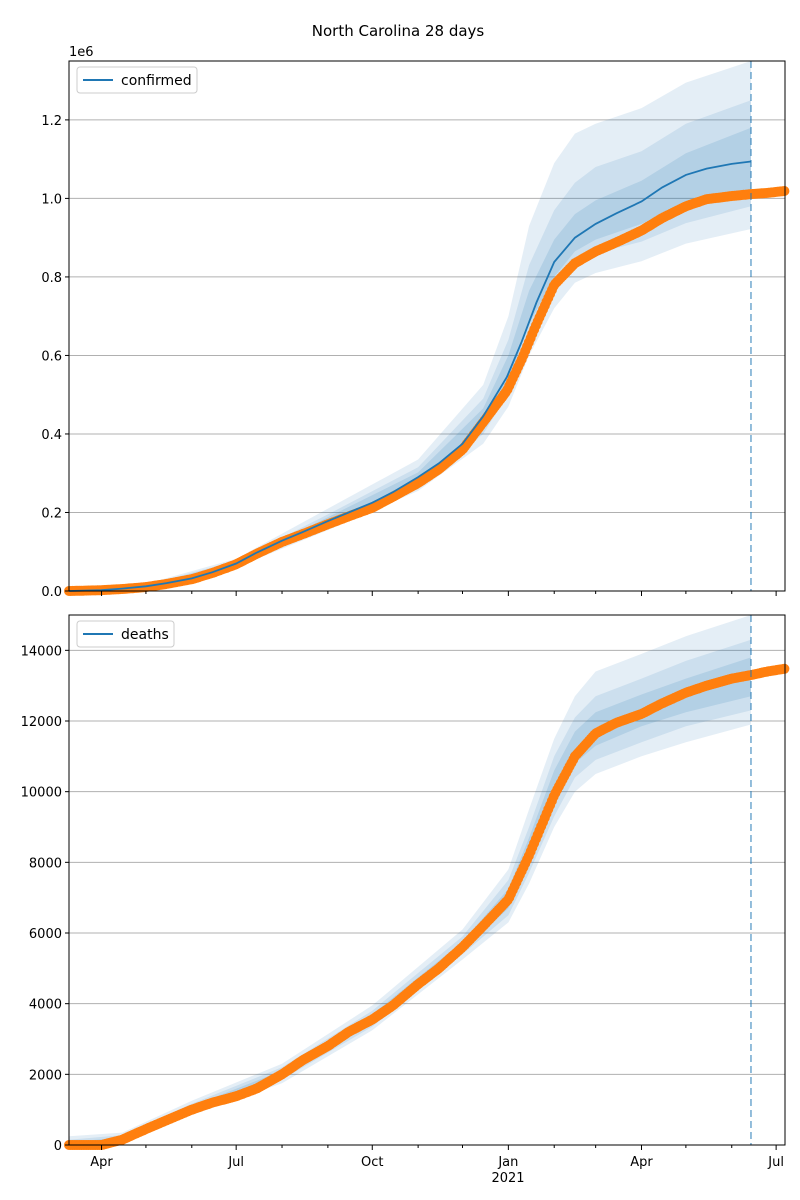 The width and height of the screenshot is (800, 1200). I want to click on legend: deaths, so click(125, 634).